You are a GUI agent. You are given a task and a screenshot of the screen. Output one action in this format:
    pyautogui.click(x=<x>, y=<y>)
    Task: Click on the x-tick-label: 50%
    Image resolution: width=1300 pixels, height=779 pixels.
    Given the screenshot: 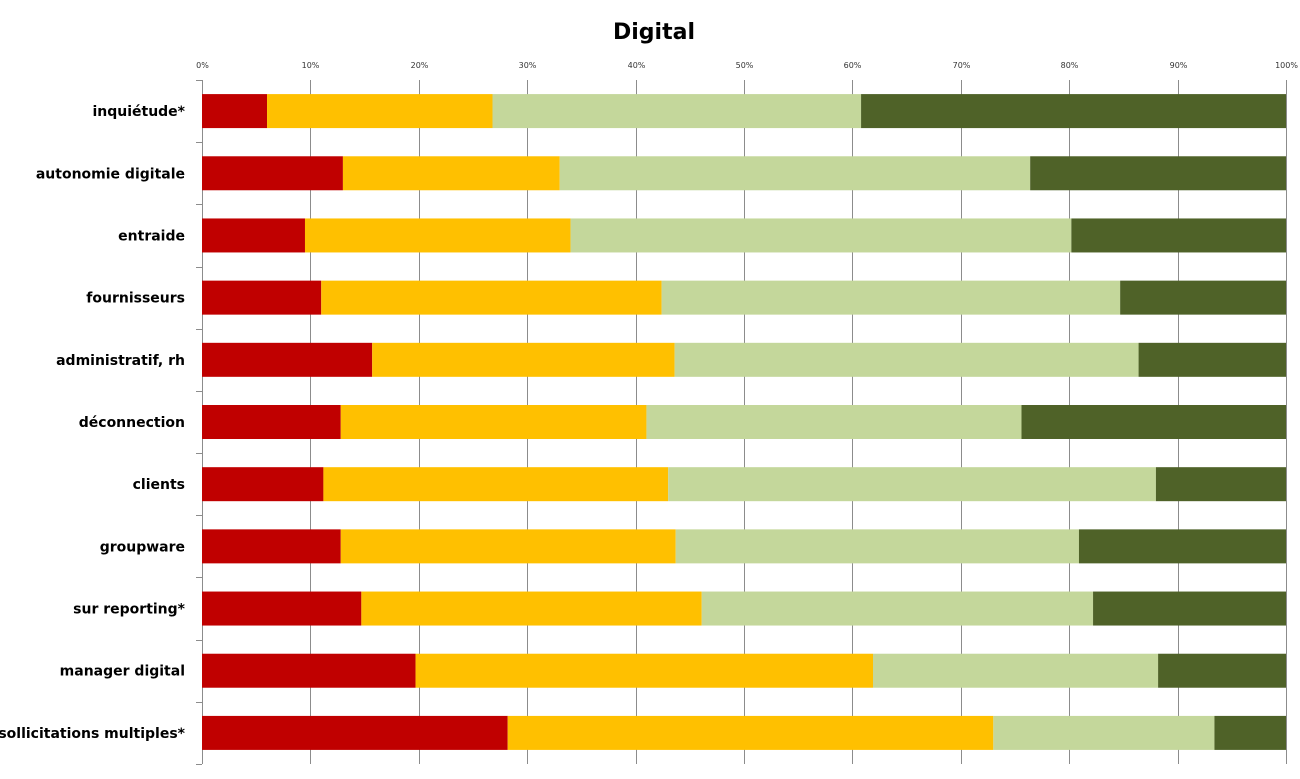 What is the action you would take?
    pyautogui.click(x=745, y=65)
    